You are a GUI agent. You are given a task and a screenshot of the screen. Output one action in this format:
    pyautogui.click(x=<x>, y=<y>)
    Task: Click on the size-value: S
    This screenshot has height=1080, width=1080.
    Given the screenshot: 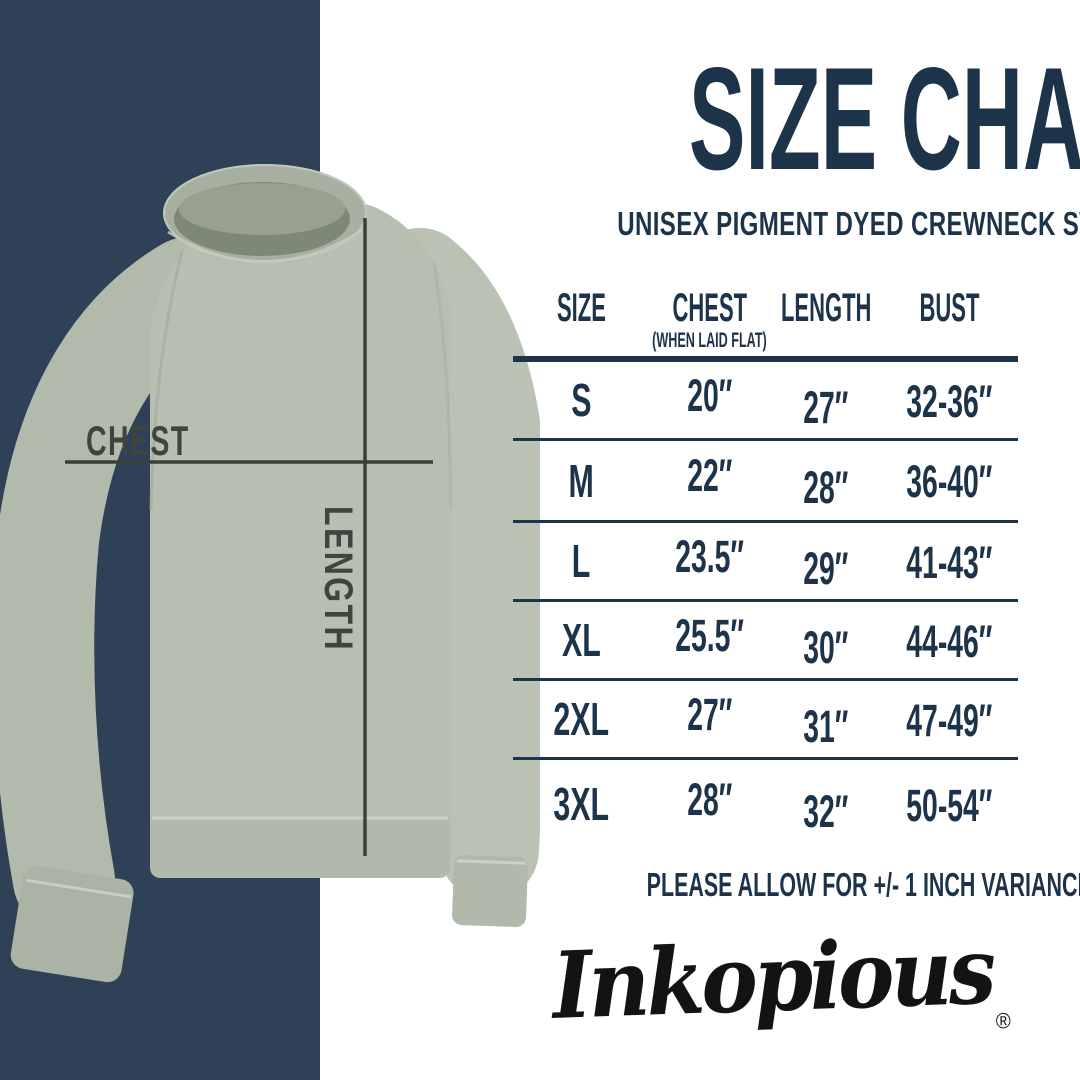 What is the action you would take?
    pyautogui.click(x=581, y=400)
    